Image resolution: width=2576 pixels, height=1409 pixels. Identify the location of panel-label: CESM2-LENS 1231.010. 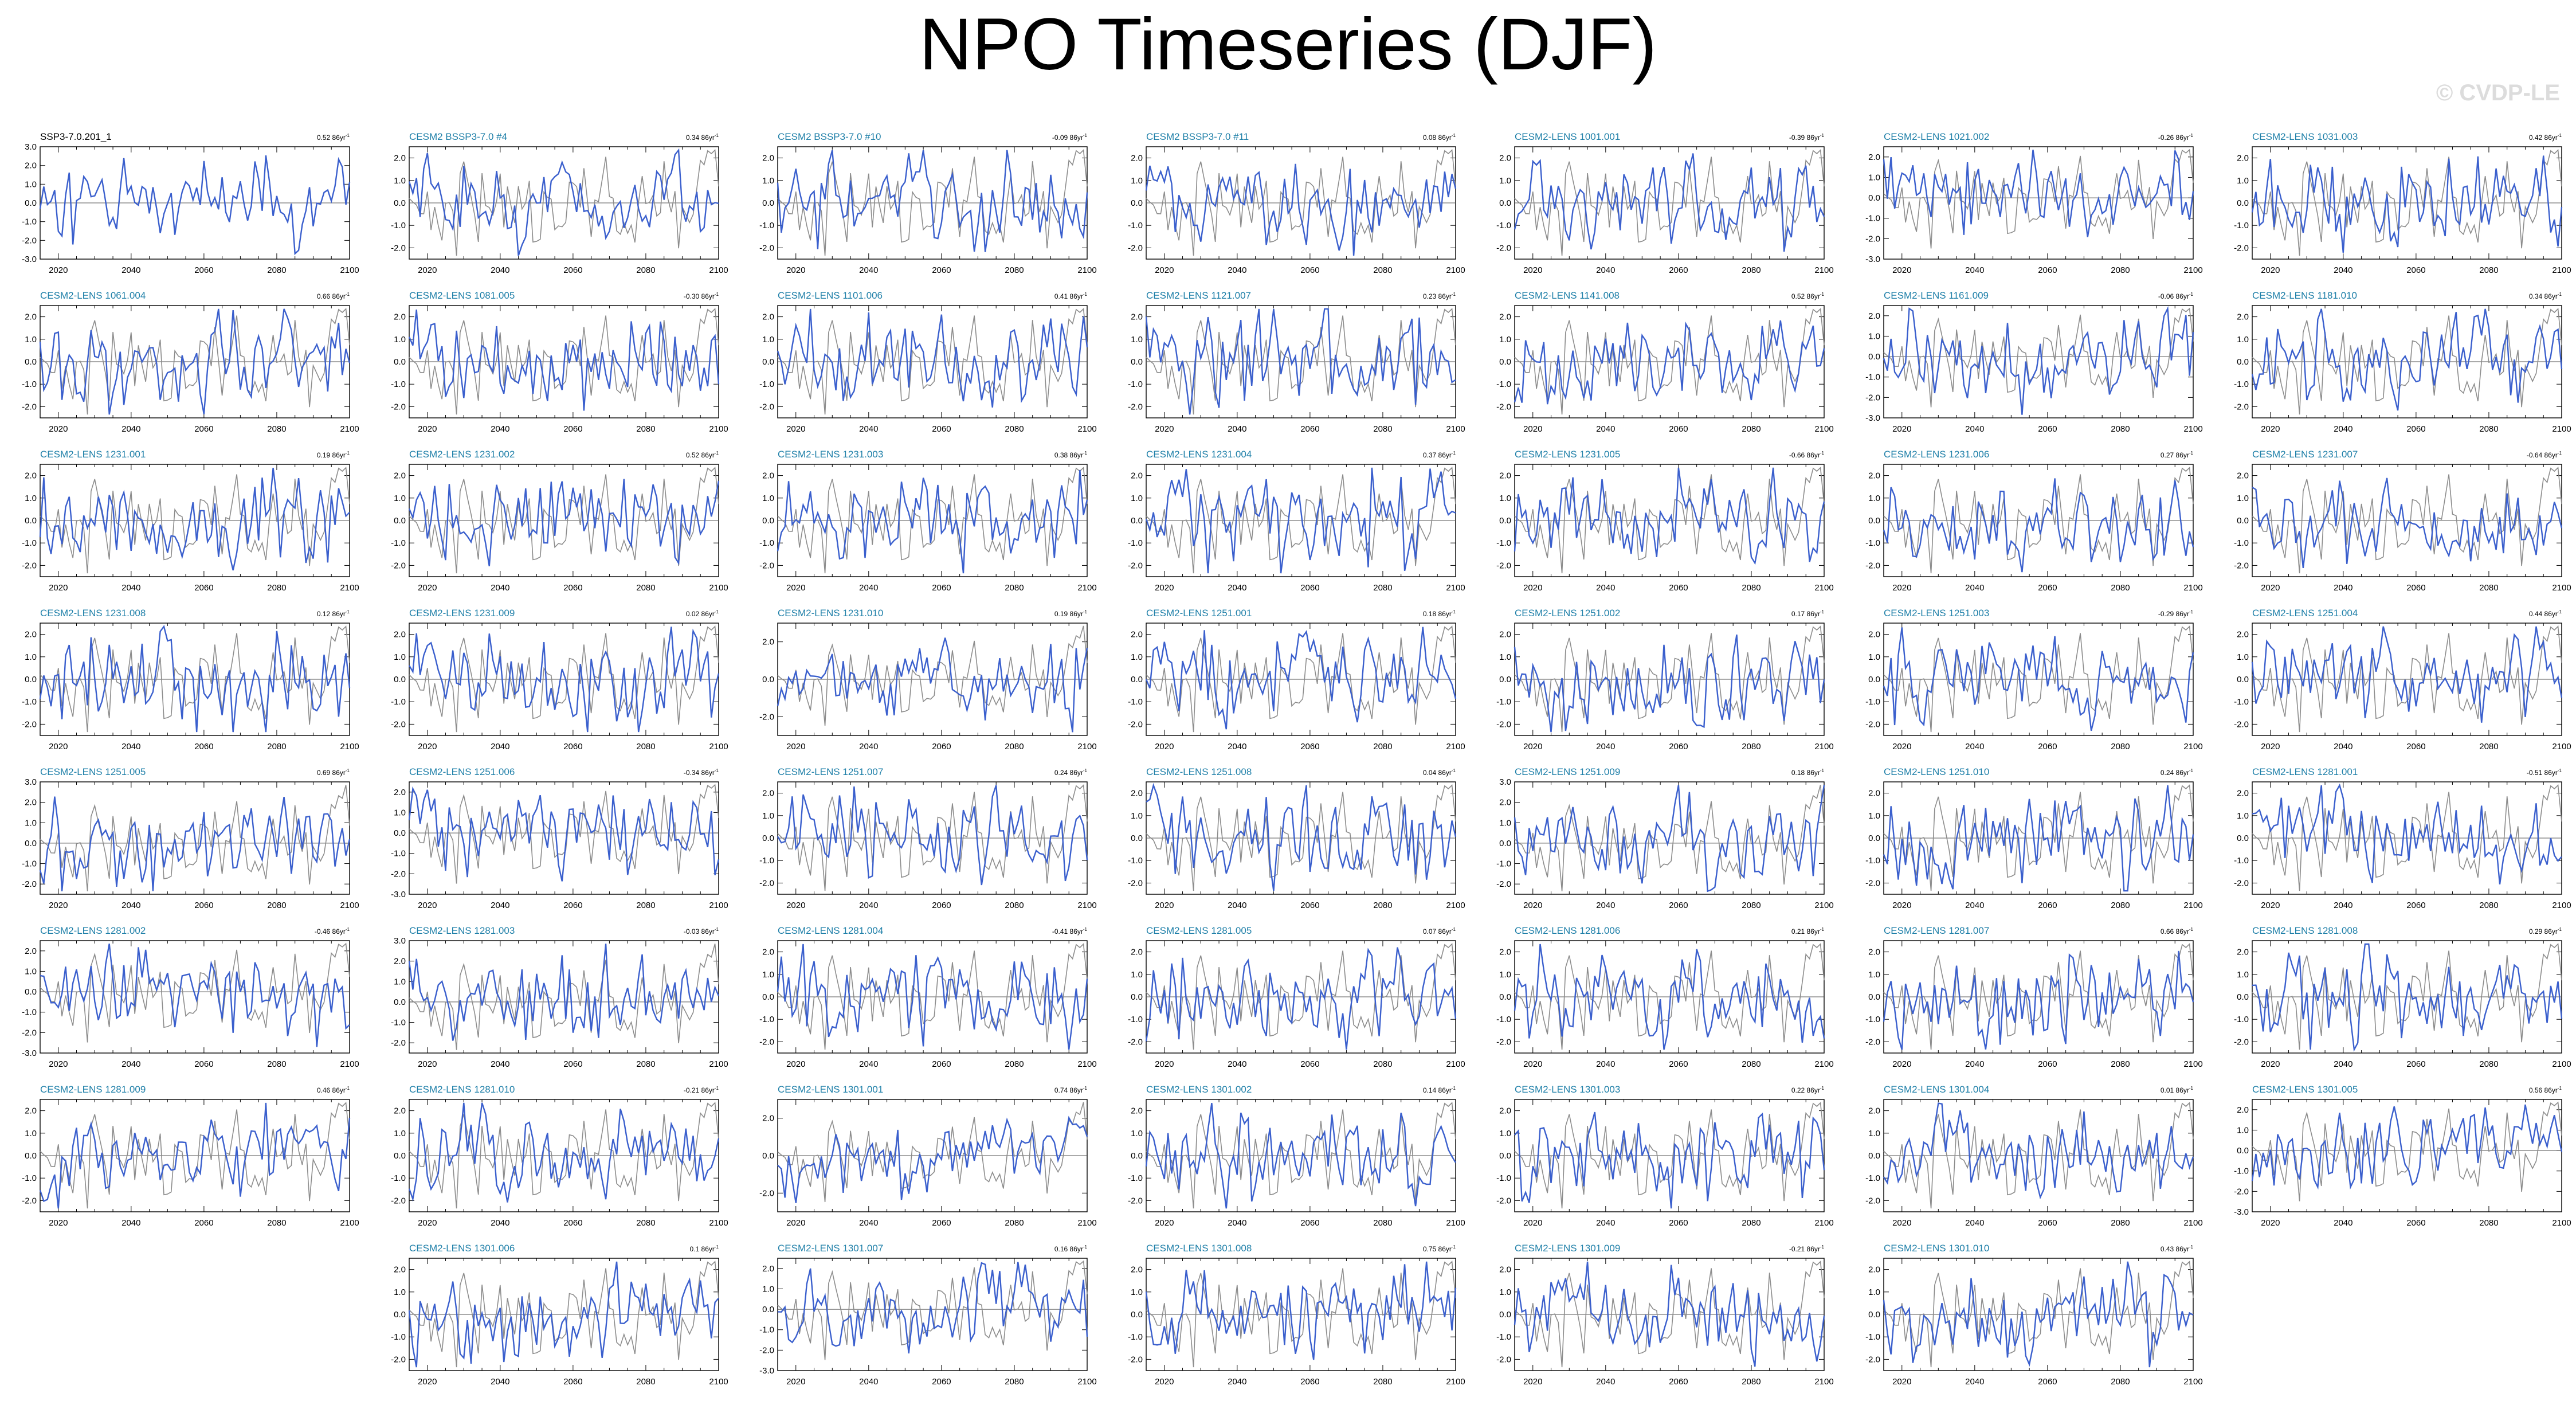
(830, 613).